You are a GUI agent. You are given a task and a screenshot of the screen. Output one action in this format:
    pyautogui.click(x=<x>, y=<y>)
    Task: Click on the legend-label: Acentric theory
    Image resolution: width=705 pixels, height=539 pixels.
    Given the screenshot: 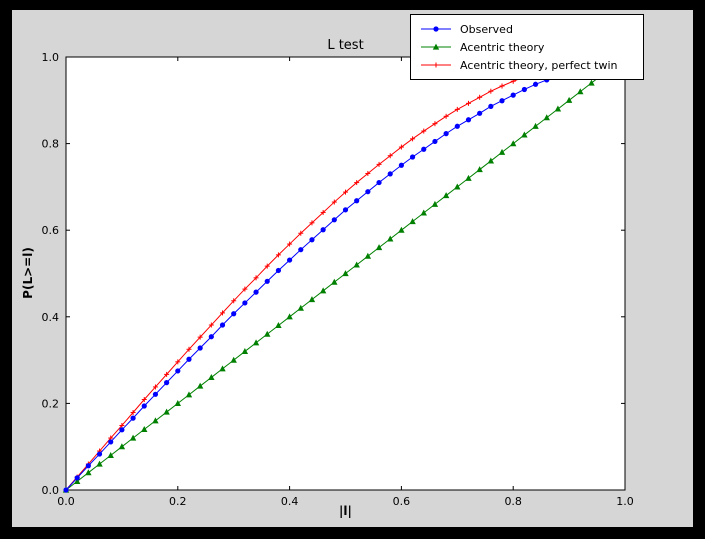 What is the action you would take?
    pyautogui.click(x=502, y=47)
    